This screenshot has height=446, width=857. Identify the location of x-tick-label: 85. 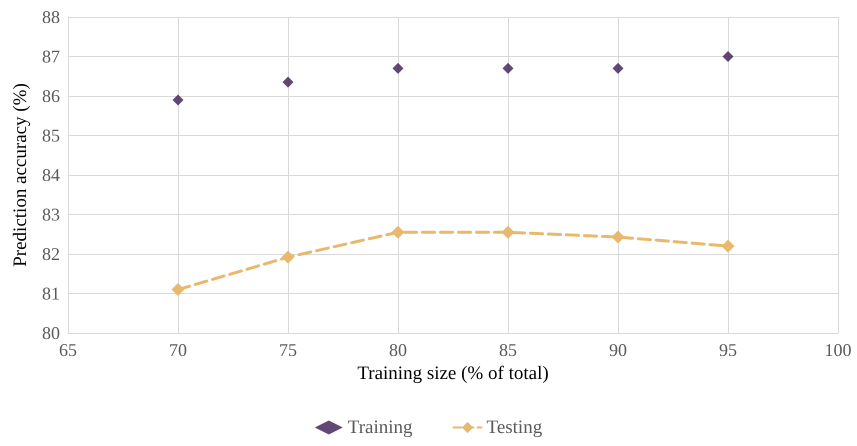
(508, 350).